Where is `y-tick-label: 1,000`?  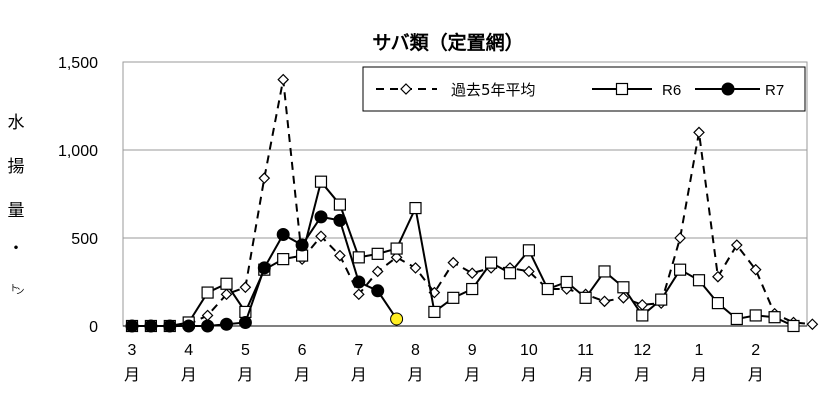 y-tick-label: 1,000 is located at coordinates (78, 151).